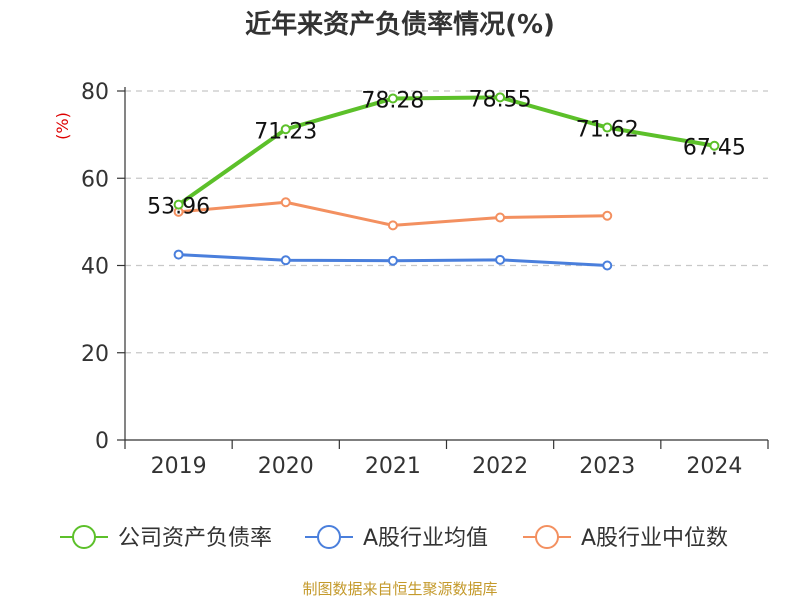  What do you see at coordinates (425, 538) in the screenshot?
I see `legend-label: A股行业均值` at bounding box center [425, 538].